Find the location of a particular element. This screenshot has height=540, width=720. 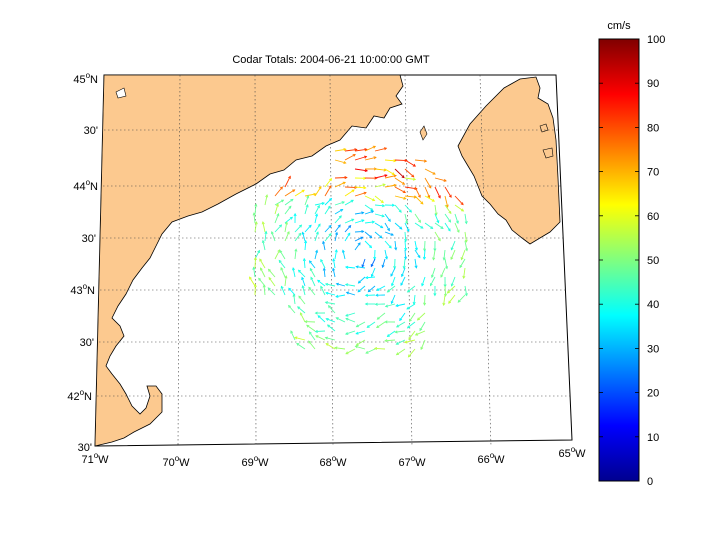

lat-label: 44oN is located at coordinates (85, 185).